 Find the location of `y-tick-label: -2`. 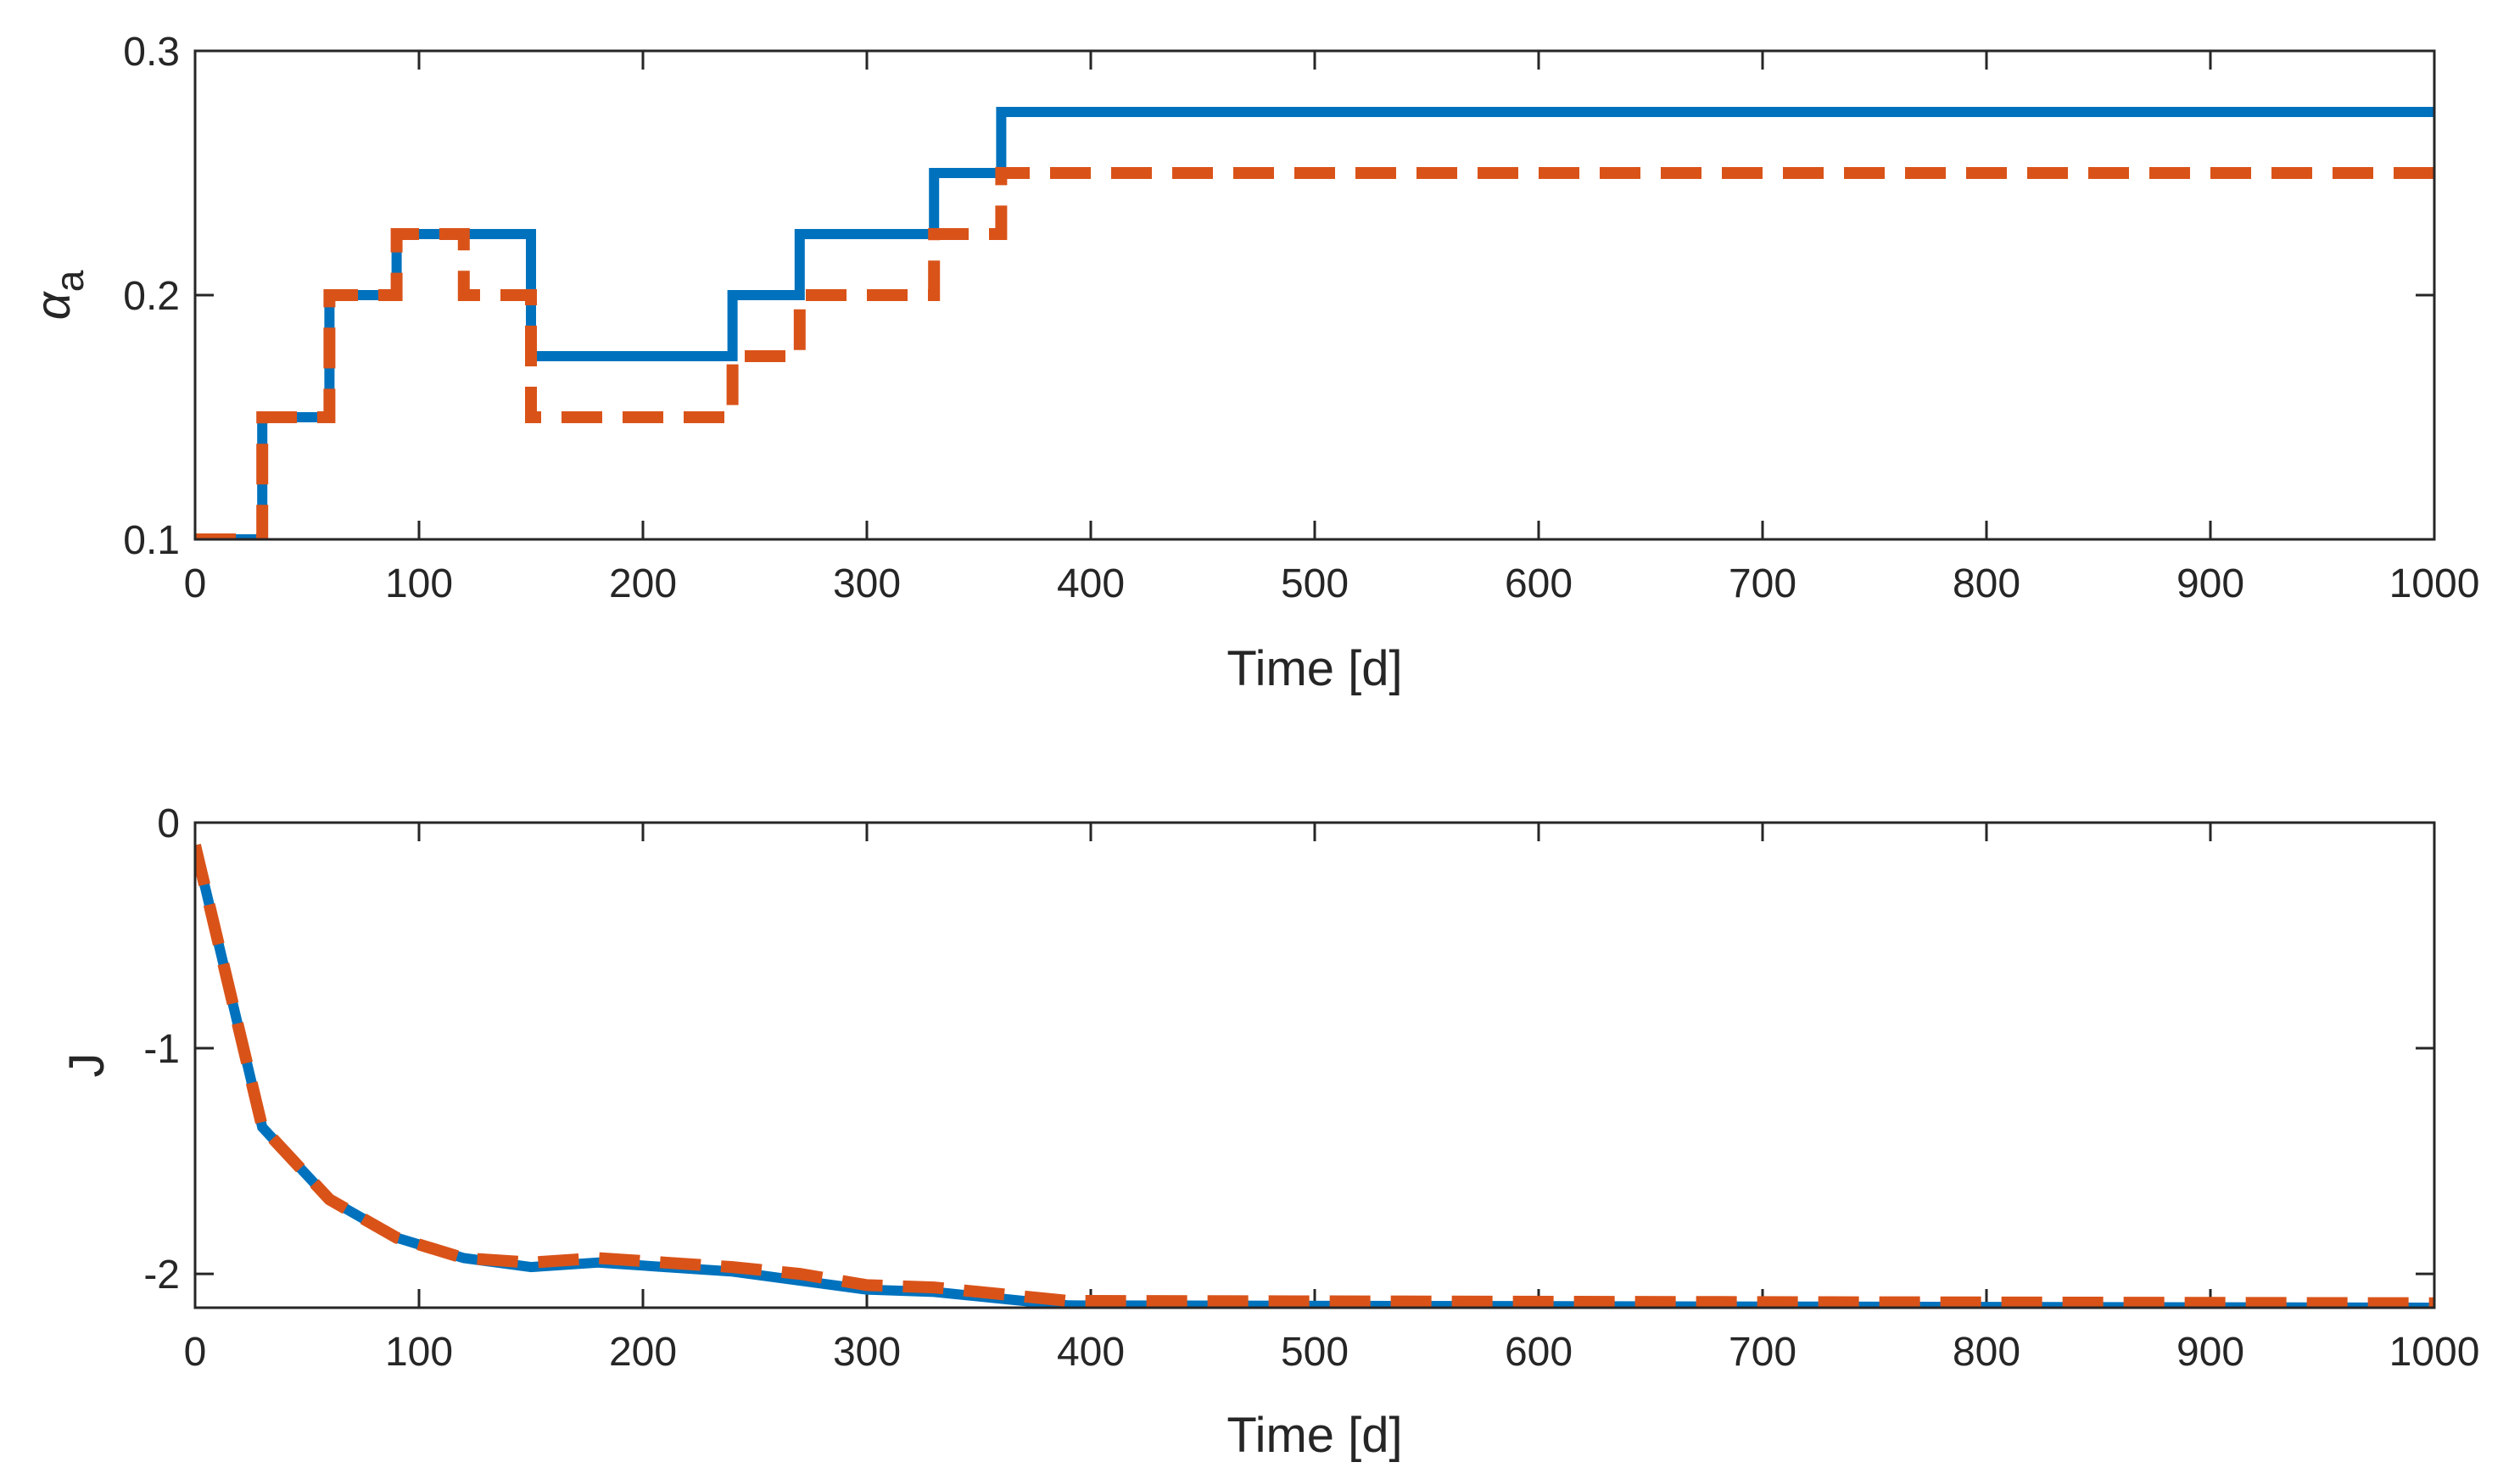

y-tick-label: -2 is located at coordinates (162, 1275).